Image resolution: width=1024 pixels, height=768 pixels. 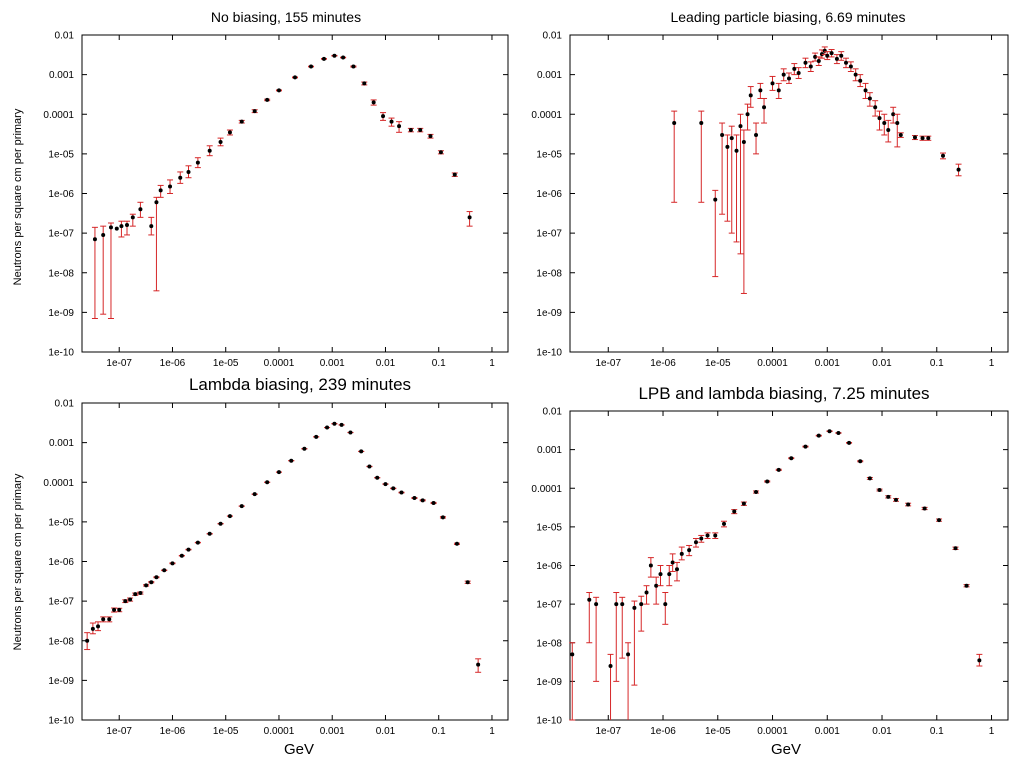 What do you see at coordinates (549, 721) in the screenshot?
I see `y-tick-label: 1e-10` at bounding box center [549, 721].